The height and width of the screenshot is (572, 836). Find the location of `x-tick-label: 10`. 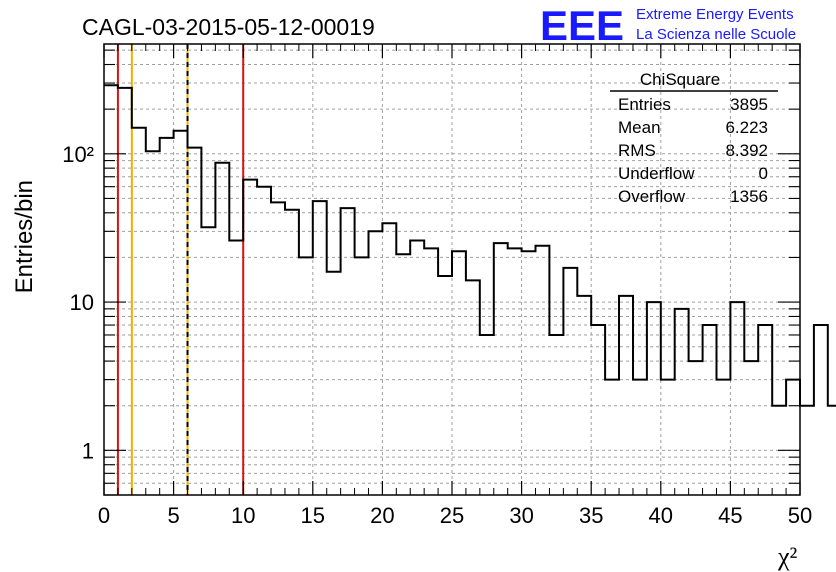

x-tick-label: 10 is located at coordinates (243, 515).